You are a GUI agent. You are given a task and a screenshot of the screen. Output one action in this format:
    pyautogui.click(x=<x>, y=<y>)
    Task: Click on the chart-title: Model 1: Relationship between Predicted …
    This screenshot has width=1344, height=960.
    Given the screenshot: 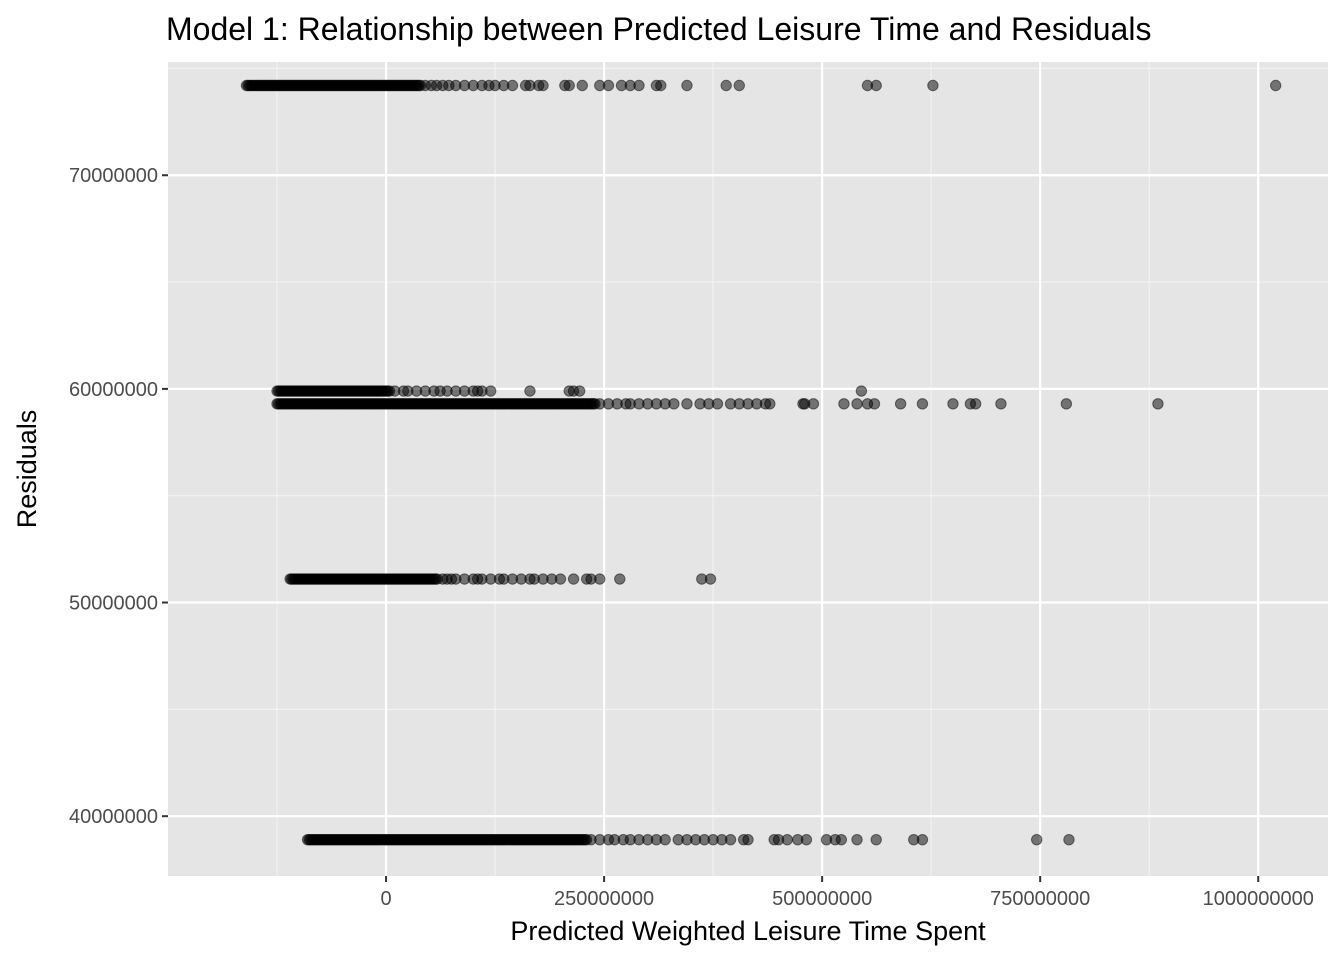 What is the action you would take?
    pyautogui.click(x=658, y=29)
    